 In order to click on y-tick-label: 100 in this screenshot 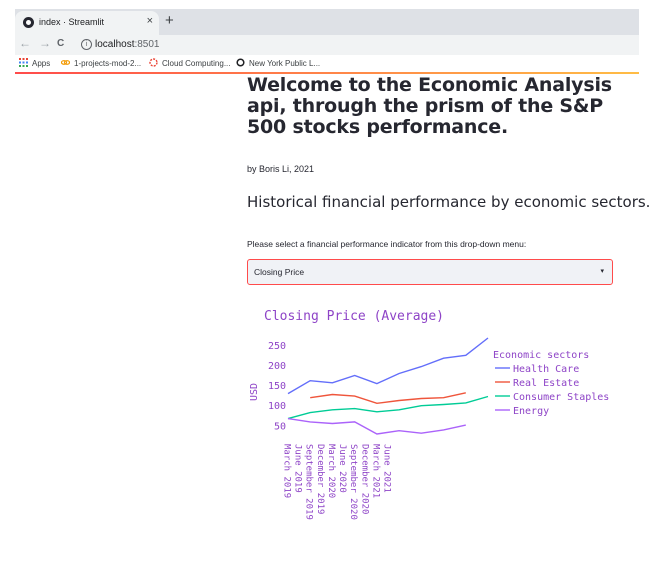, I will do `click(277, 406)`.